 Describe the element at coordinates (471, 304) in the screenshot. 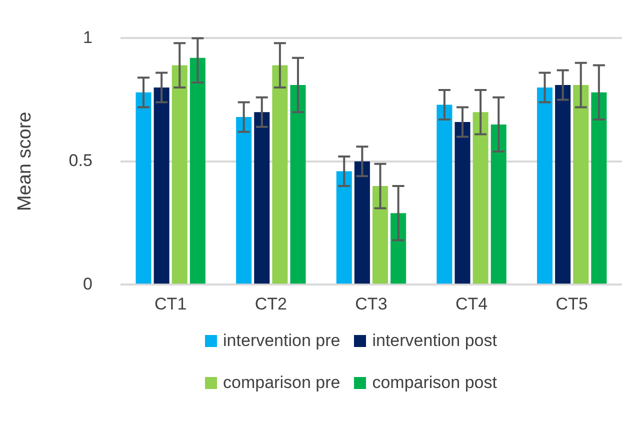

I see `x-tick-label: CT4` at that location.